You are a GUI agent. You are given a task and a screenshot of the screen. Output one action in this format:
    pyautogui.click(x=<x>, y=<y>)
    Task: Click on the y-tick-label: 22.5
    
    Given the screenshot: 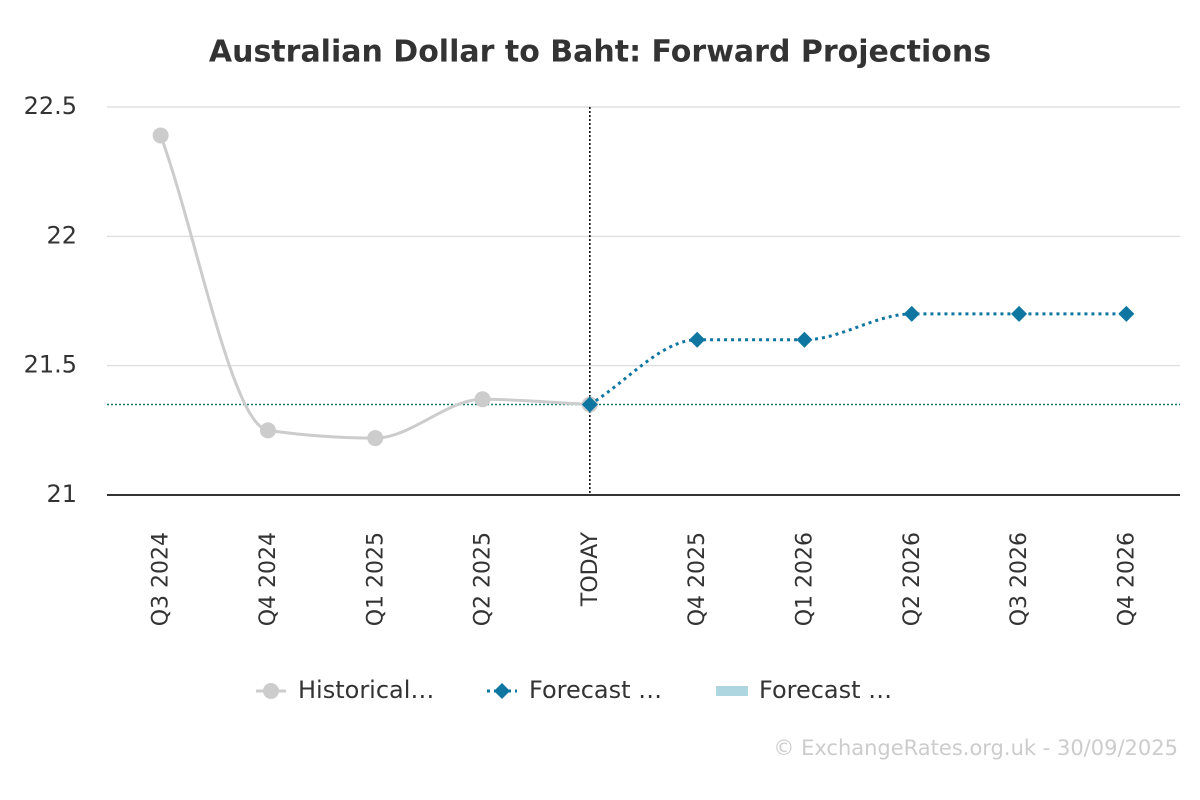 What is the action you would take?
    pyautogui.click(x=50, y=106)
    